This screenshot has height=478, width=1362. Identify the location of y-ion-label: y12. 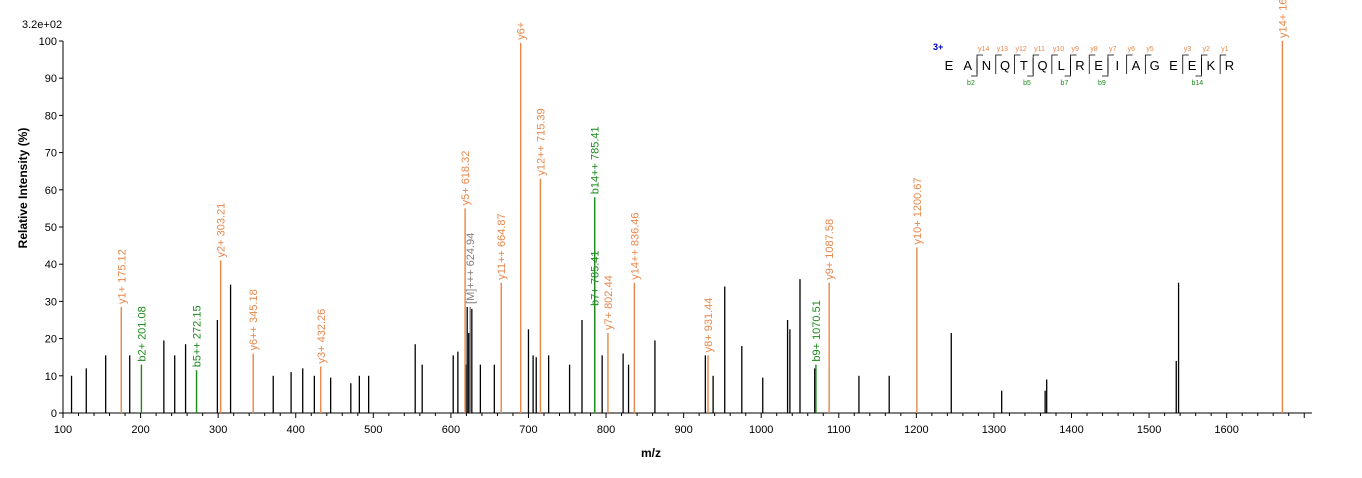
(1020, 49).